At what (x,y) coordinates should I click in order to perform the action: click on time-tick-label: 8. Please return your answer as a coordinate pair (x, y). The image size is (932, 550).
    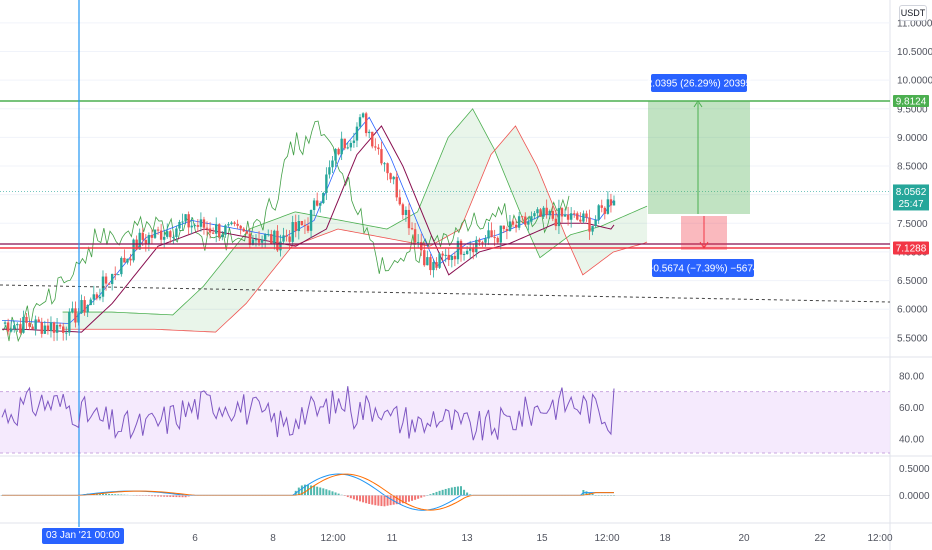
    Looking at the image, I should click on (273, 538).